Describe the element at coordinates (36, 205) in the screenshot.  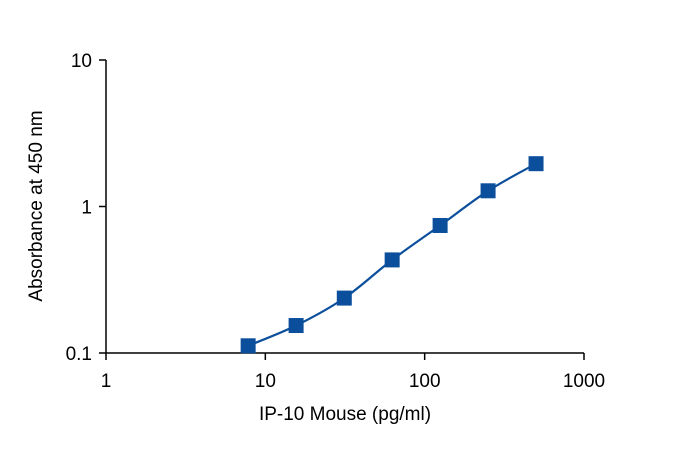
I see `y-axis-title: Absorbance at 450 nm` at that location.